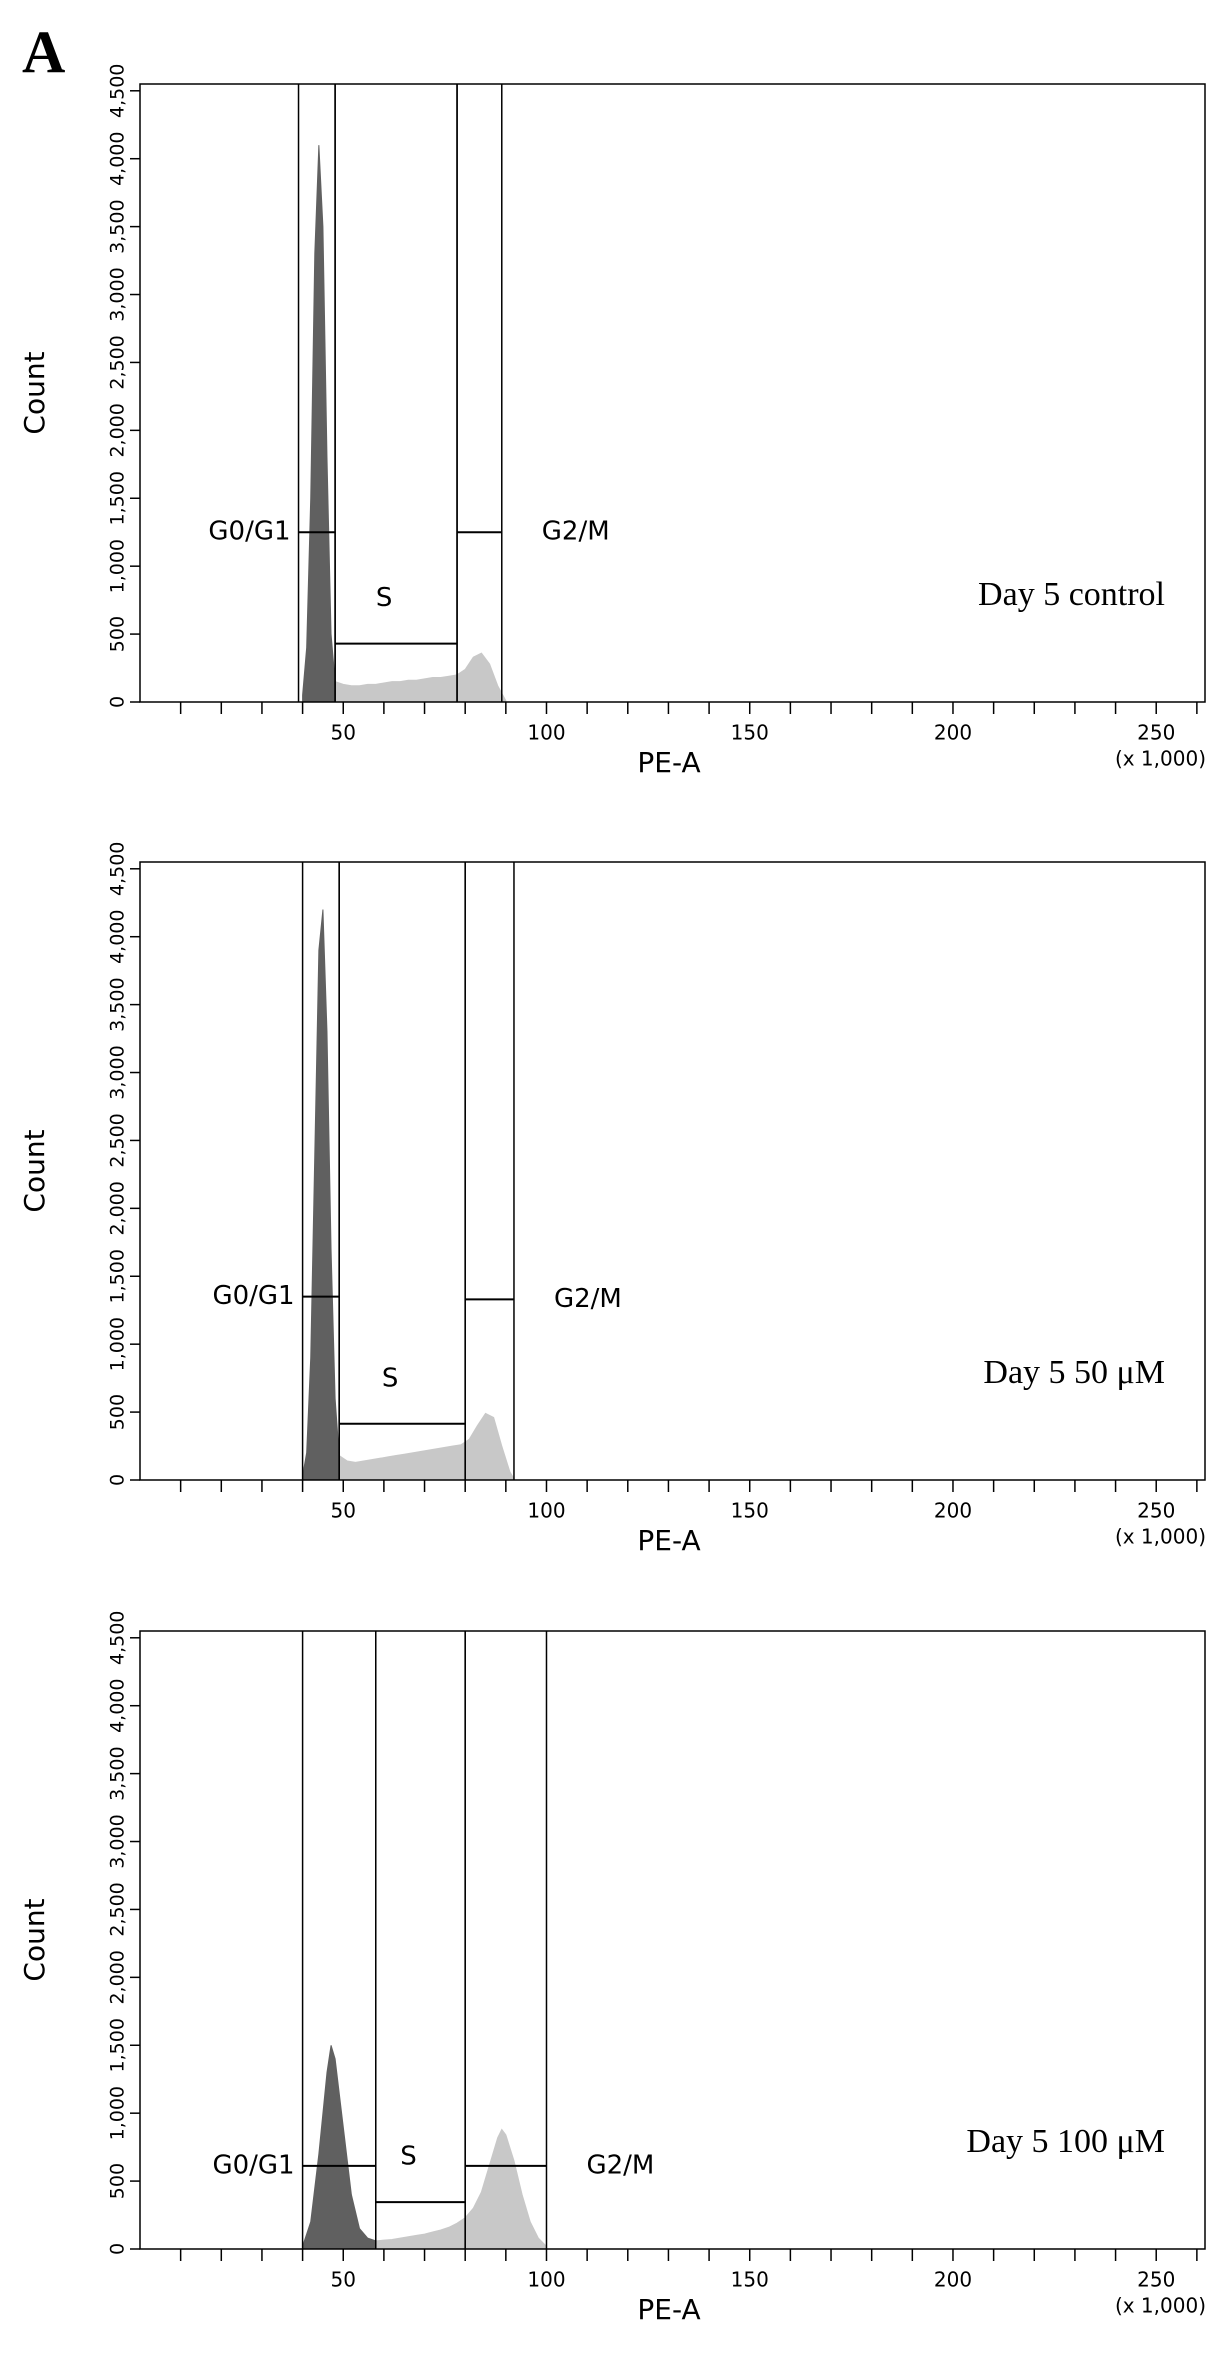 The height and width of the screenshot is (2375, 1228). What do you see at coordinates (1071, 594) in the screenshot?
I see `annotation: Day 5 control` at bounding box center [1071, 594].